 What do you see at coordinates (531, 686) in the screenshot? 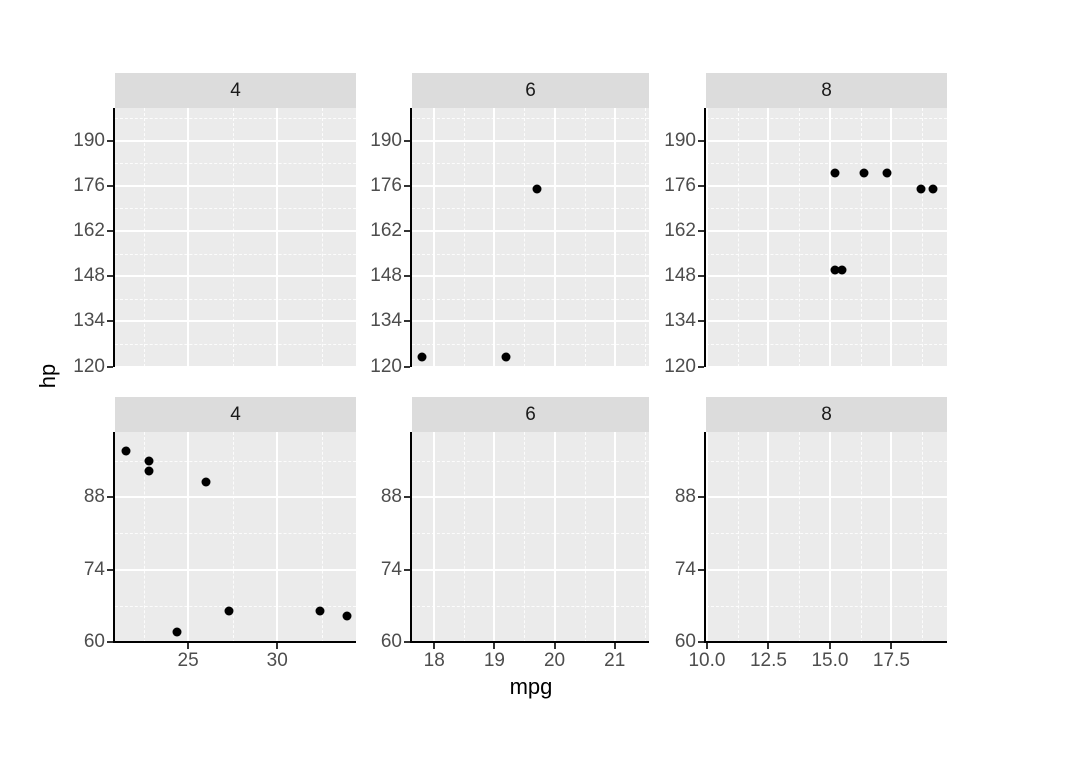
I see `x-axis-title: mpg` at bounding box center [531, 686].